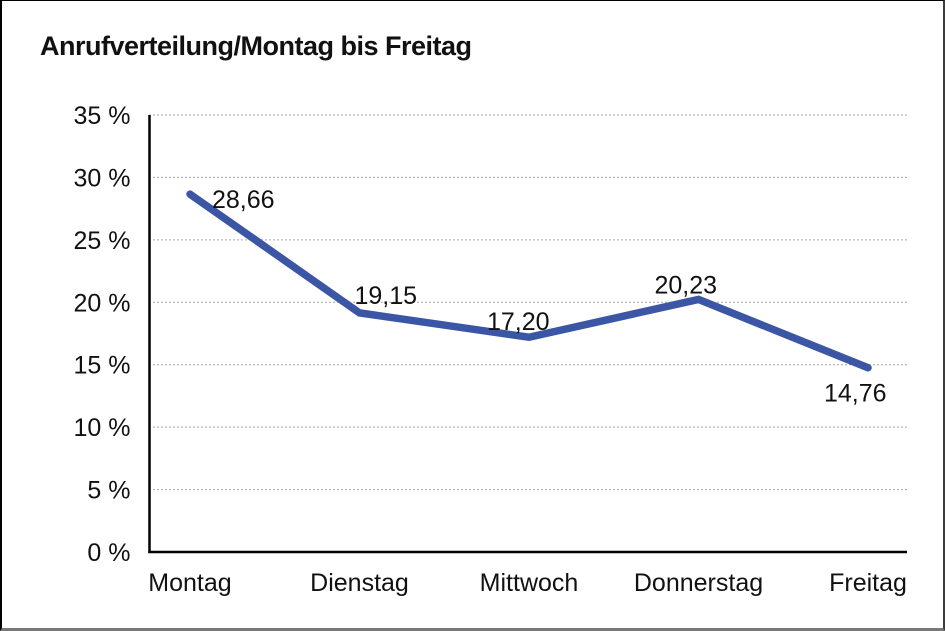 The image size is (945, 631). I want to click on x-category-label: Donnerstag, so click(698, 583).